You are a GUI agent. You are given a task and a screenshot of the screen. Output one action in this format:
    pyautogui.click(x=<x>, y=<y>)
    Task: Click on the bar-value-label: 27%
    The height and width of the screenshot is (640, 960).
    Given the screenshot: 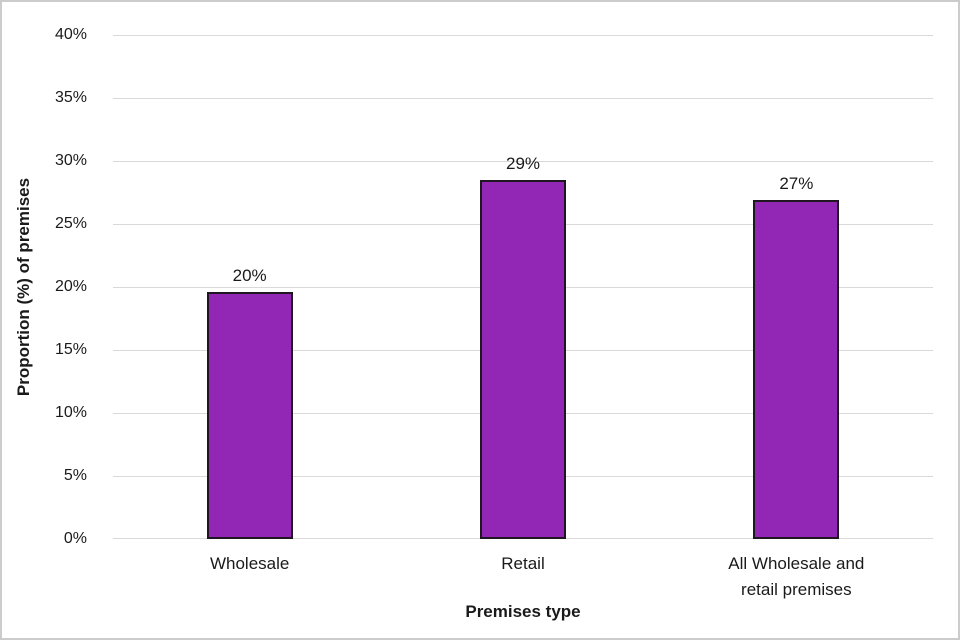 What is the action you would take?
    pyautogui.click(x=796, y=184)
    